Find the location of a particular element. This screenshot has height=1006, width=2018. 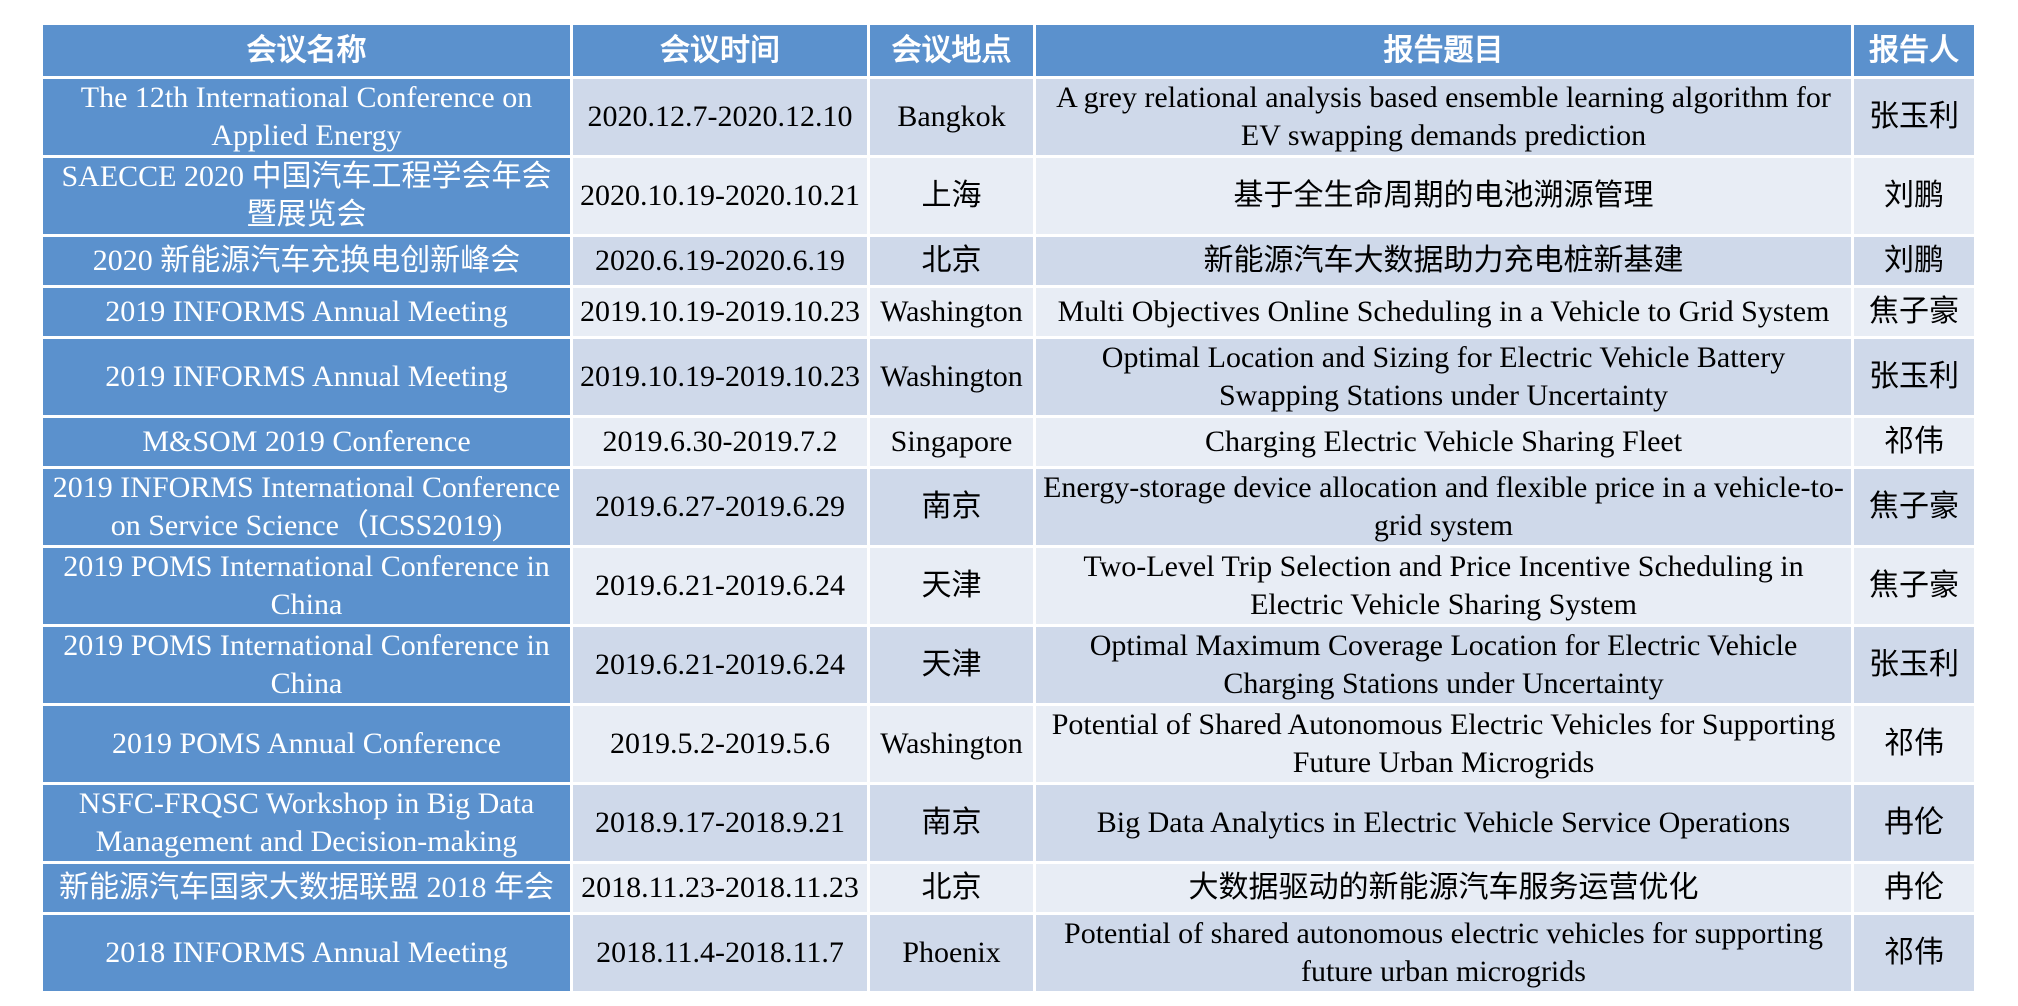

report-title-cell: Charging Electric Vehicle Sharing Fleet is located at coordinates (1443, 442).